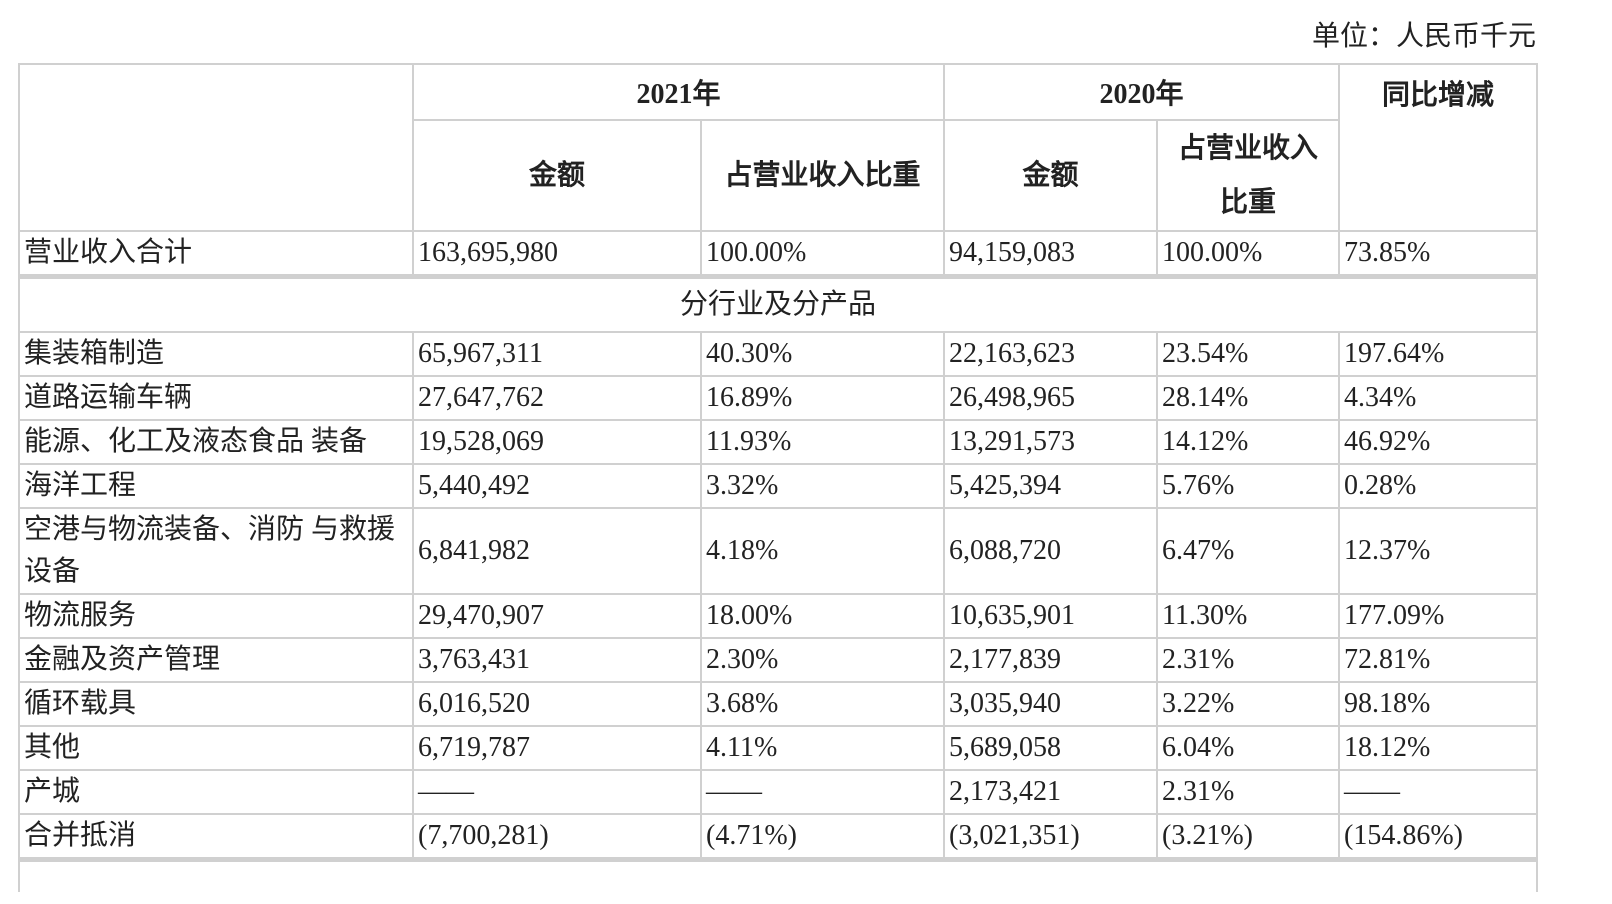 Image resolution: width=1612 pixels, height=904 pixels. I want to click on table-row: 其他 6,719,787 4.11% 5,689,058 6.04% 18.12%, so click(778, 748).